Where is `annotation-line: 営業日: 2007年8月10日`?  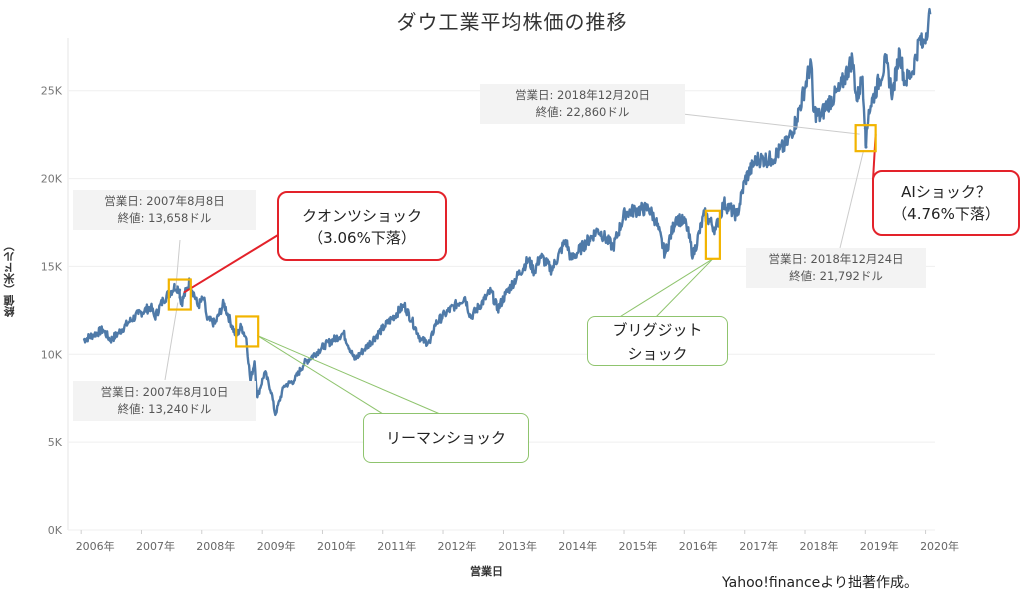
annotation-line: 営業日: 2007年8月10日 is located at coordinates (164, 392).